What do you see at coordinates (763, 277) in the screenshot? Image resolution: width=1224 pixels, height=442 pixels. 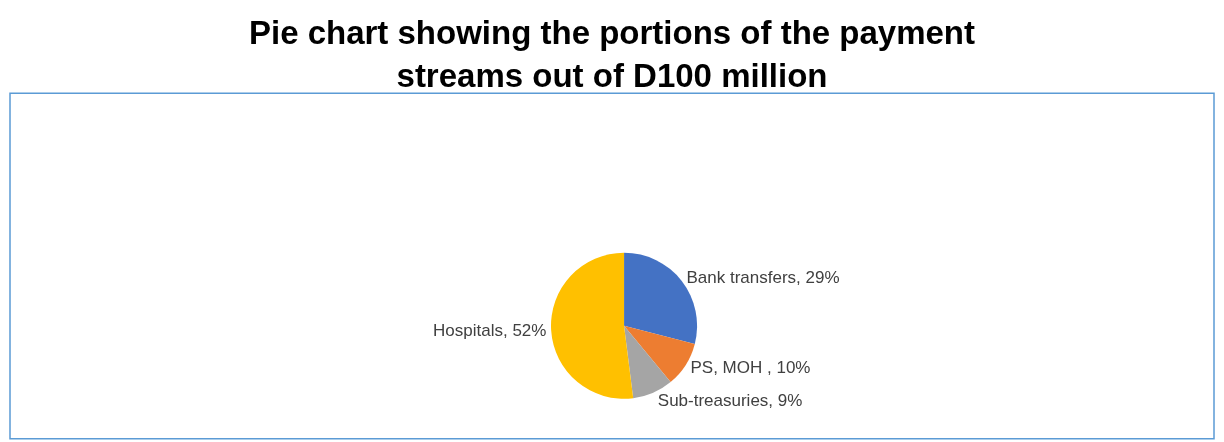 I see `slice-label: Bank transfers, 29%` at bounding box center [763, 277].